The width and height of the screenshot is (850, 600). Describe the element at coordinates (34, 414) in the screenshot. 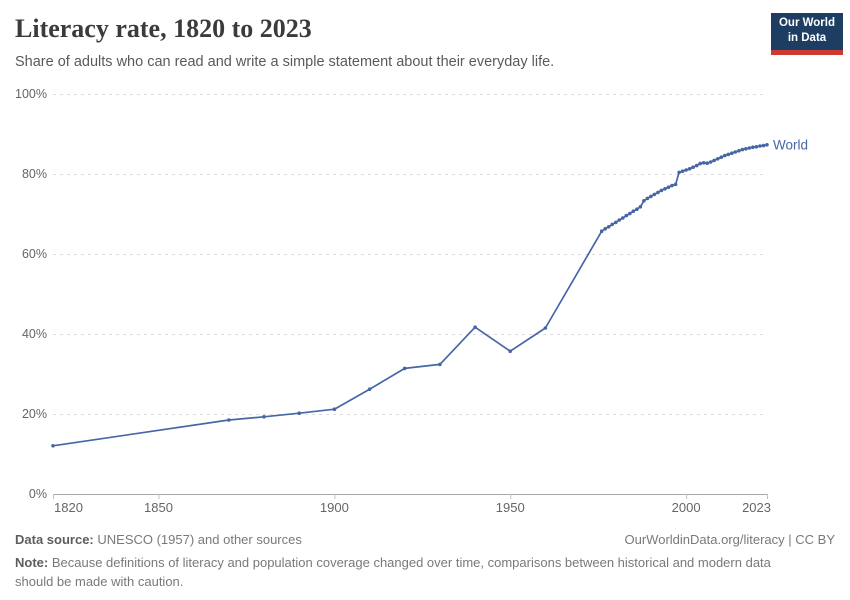

I see `y-axis-tick-label: 20%` at that location.